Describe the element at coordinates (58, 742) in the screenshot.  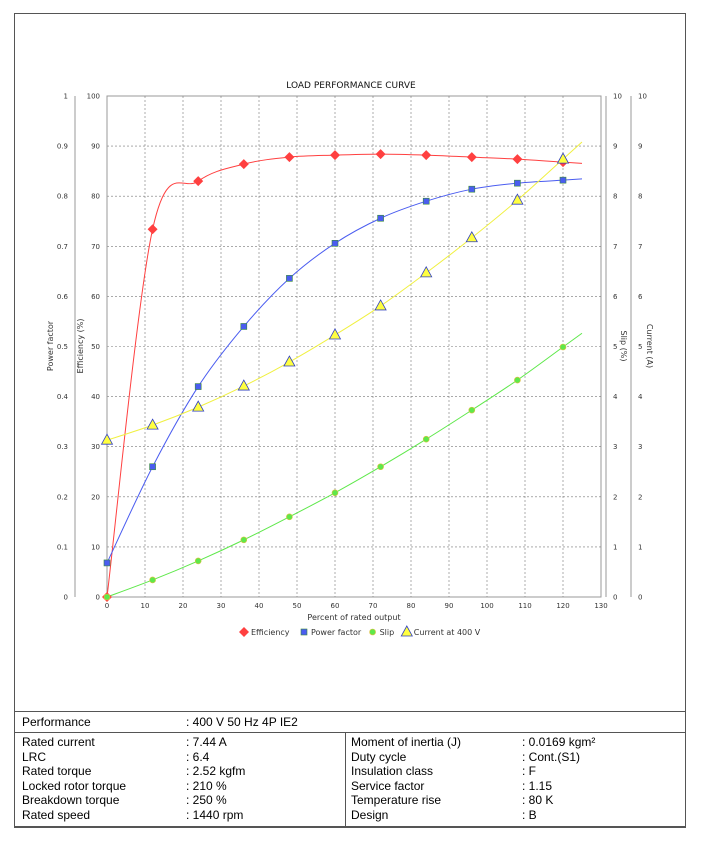
I see `spec-label: Rated current` at that location.